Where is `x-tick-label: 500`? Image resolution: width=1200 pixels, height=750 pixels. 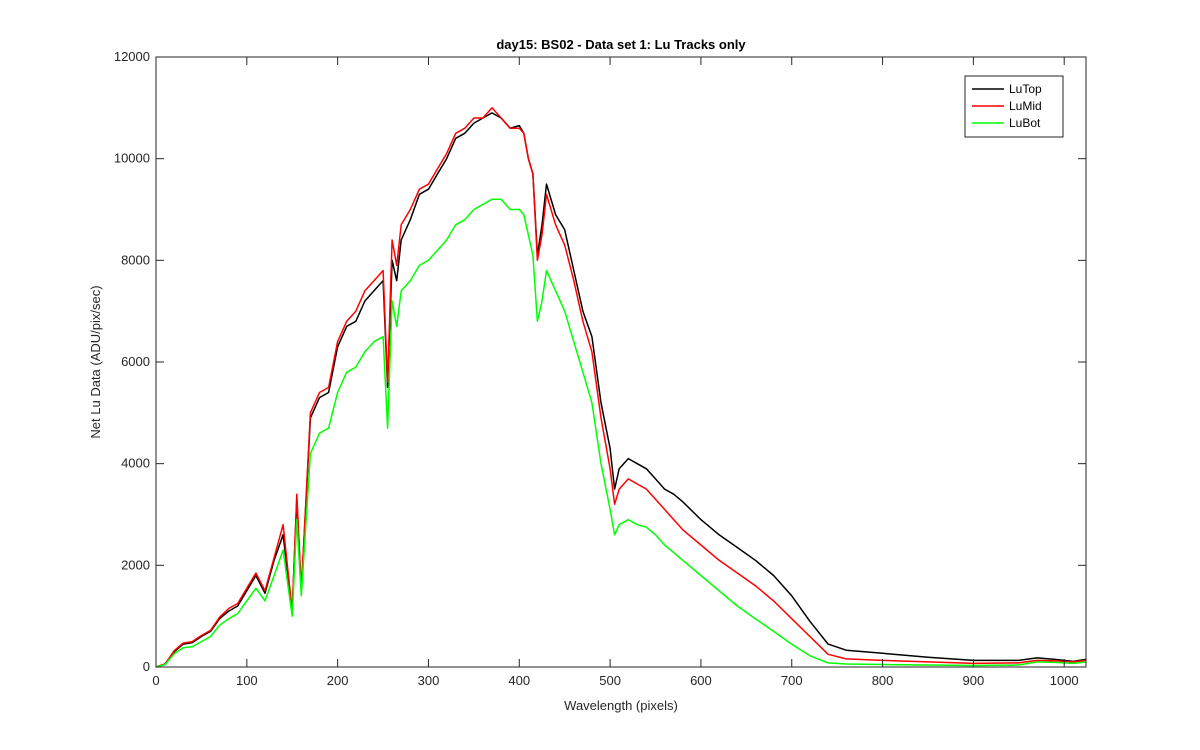
x-tick-label: 500 is located at coordinates (610, 680).